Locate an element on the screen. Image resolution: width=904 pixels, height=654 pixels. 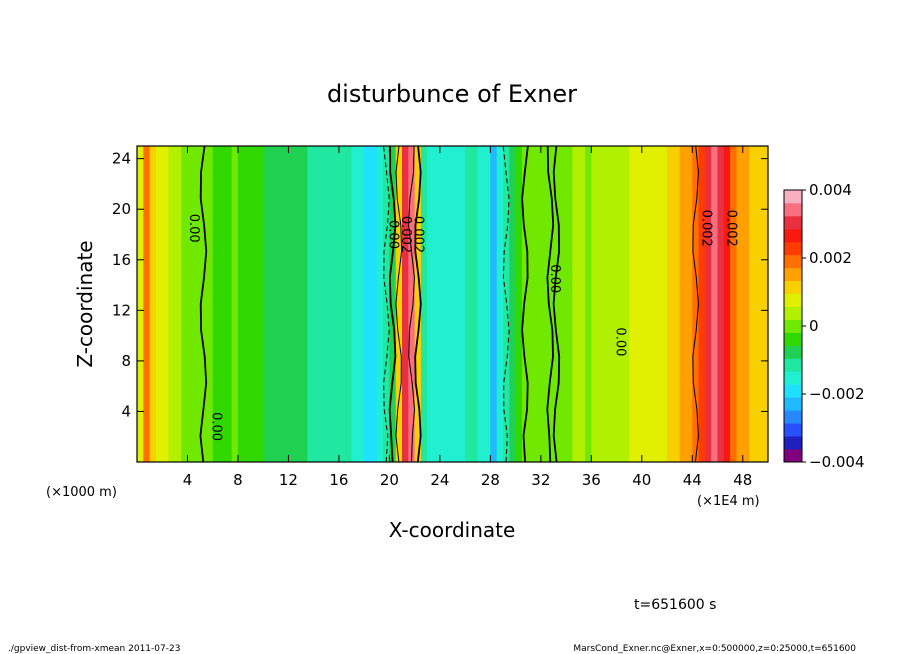
y-tick-label: 8 is located at coordinates (126, 361).